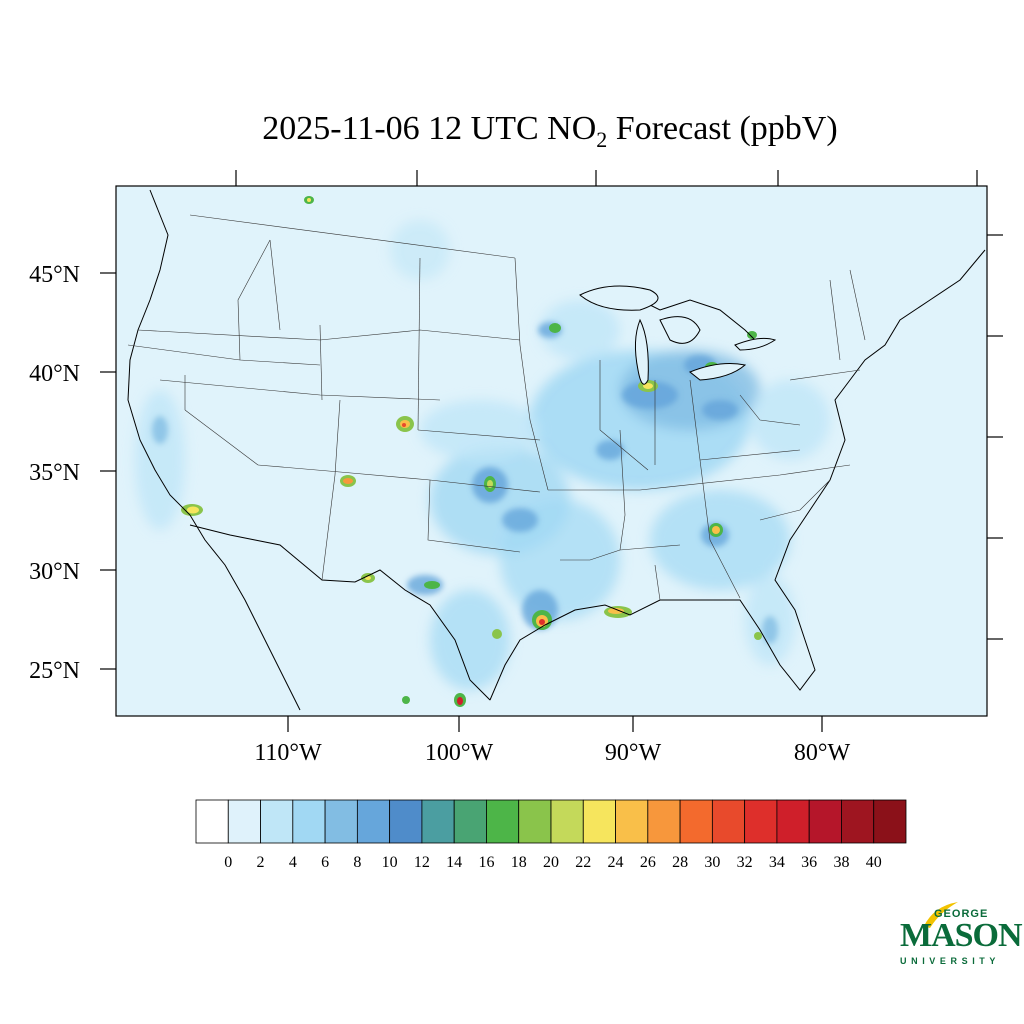  I want to click on lat-label: 25°N, so click(54, 671).